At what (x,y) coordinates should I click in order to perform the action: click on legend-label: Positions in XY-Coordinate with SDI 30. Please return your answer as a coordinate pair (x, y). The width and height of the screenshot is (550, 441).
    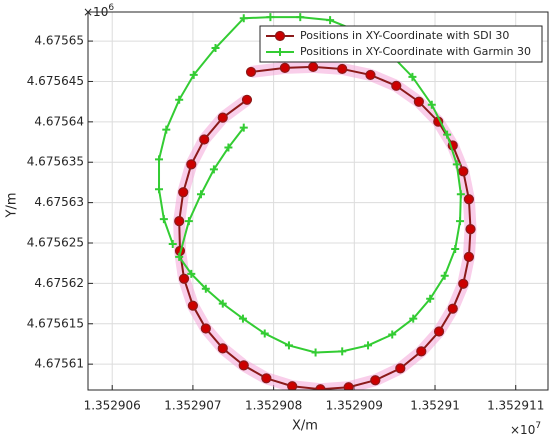
    Looking at the image, I should click on (404, 35).